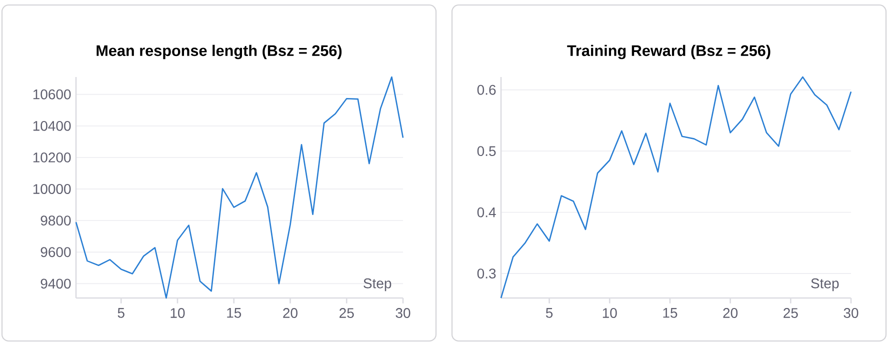 This screenshot has height=347, width=889. Describe the element at coordinates (55, 252) in the screenshot. I see `y-tick-label: 9600` at that location.